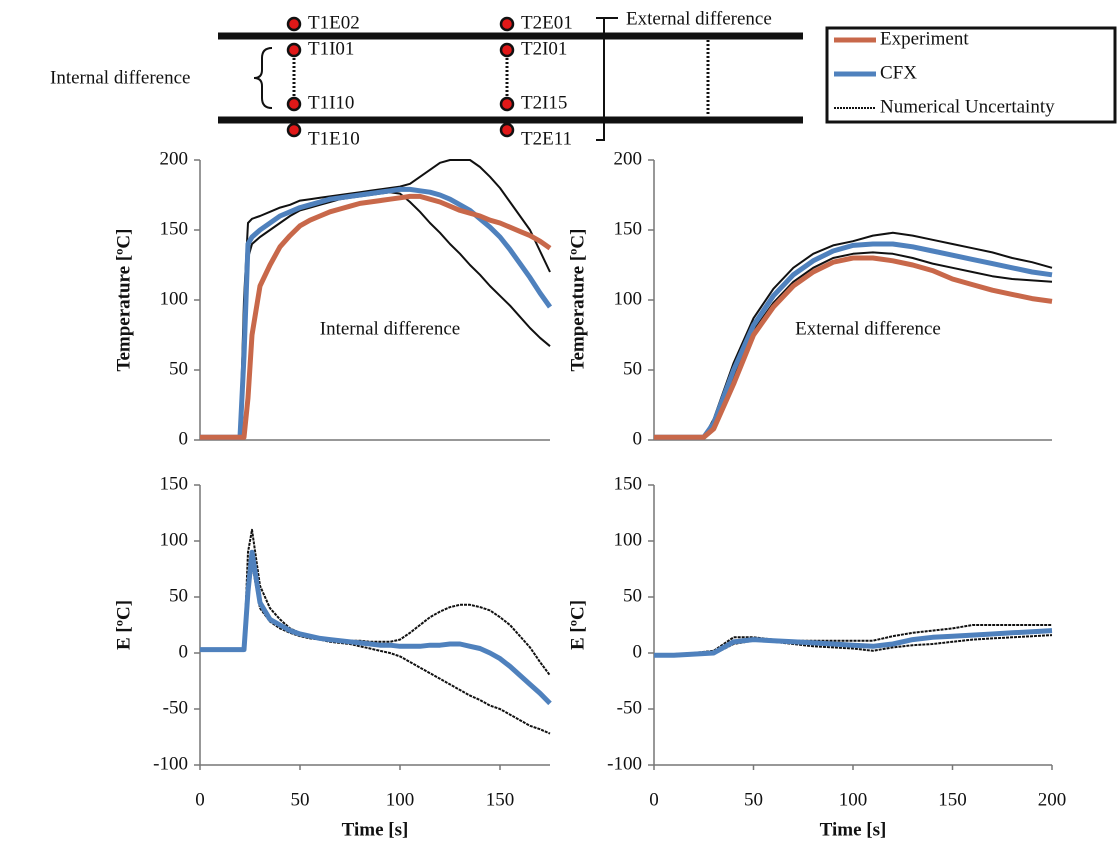 The image size is (1118, 849). What do you see at coordinates (547, 22) in the screenshot?
I see `sensor-label: T2E01` at bounding box center [547, 22].